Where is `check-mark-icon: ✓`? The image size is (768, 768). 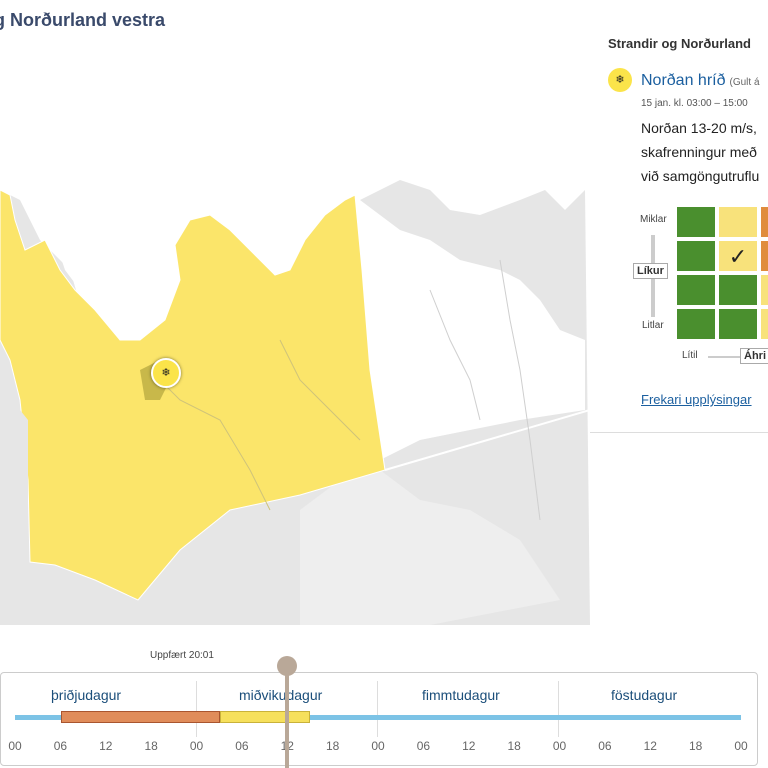
check-mark-icon: ✓ is located at coordinates (738, 256).